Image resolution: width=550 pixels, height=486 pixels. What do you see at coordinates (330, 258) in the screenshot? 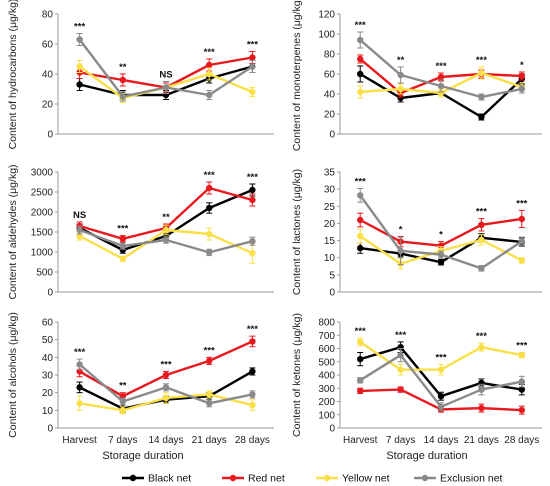
I see `y-tick-label: 10` at bounding box center [330, 258].